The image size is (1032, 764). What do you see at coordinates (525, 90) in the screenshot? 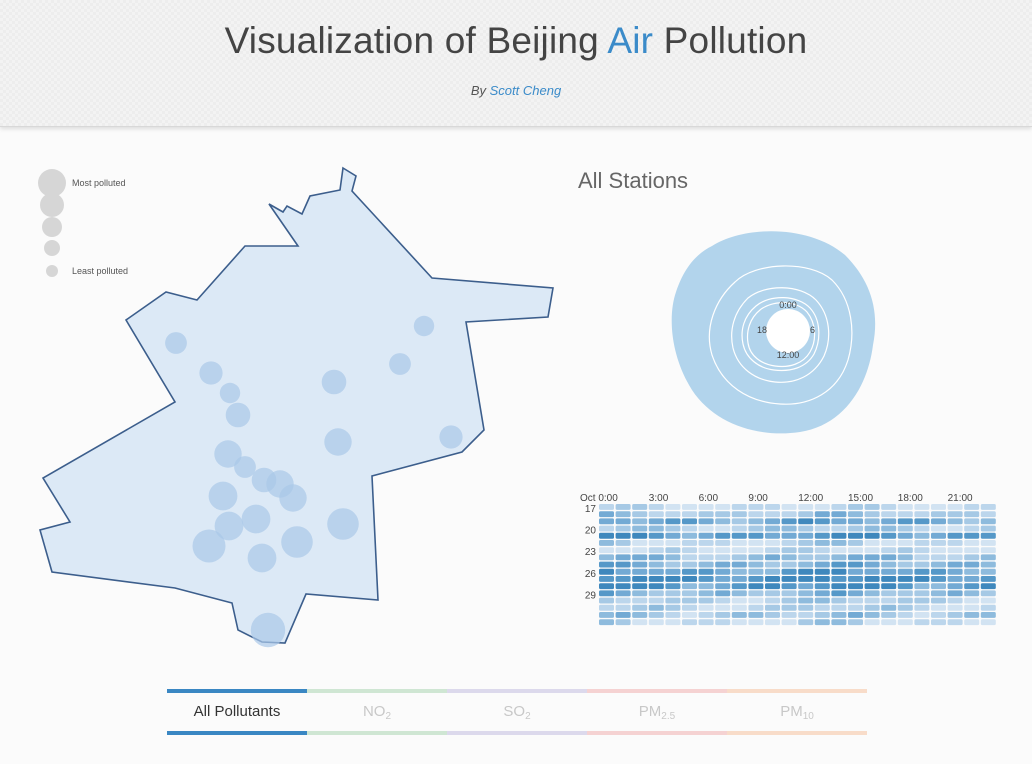
I see `author-link: Scott Cheng` at bounding box center [525, 90].